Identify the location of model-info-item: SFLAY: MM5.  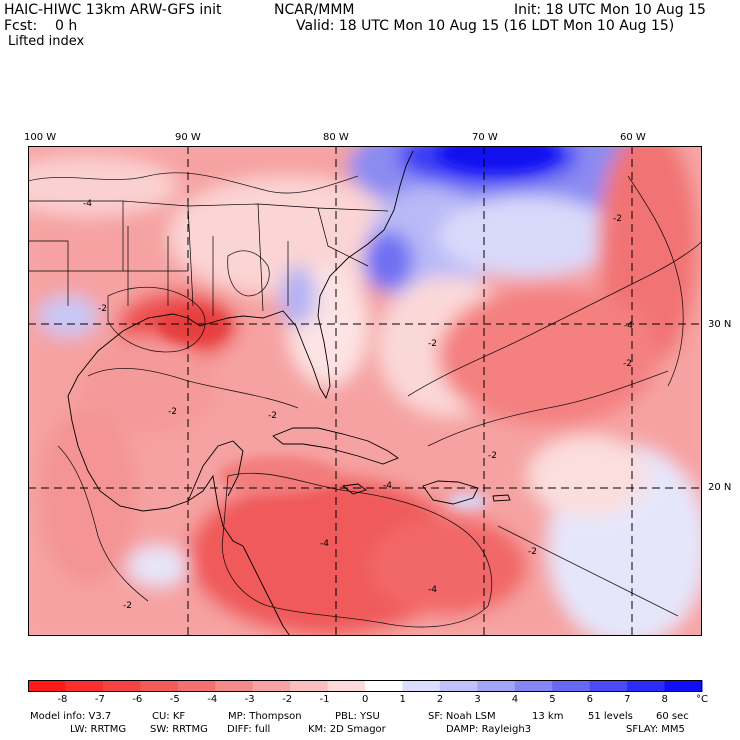
(655, 729).